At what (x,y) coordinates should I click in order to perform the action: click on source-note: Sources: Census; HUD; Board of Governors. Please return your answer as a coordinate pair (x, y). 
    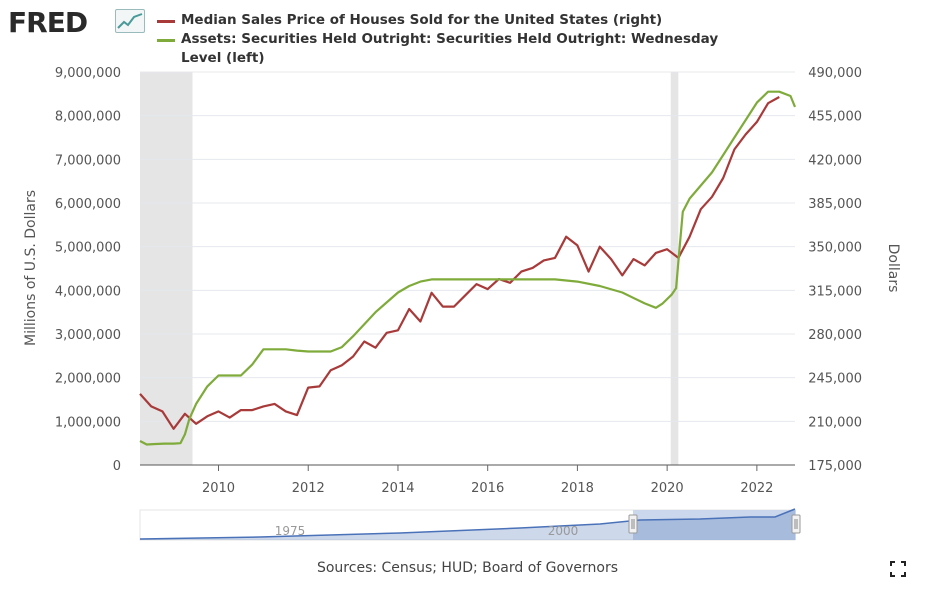
    Looking at the image, I should click on (467, 568).